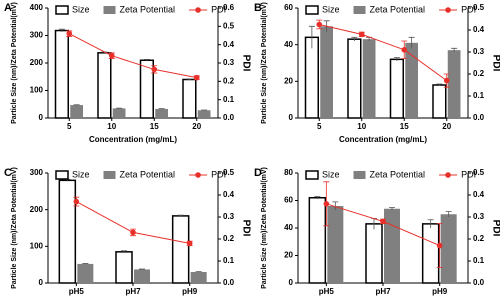 The height and width of the screenshot is (304, 500). I want to click on x-tick-label: 5, so click(319, 126).